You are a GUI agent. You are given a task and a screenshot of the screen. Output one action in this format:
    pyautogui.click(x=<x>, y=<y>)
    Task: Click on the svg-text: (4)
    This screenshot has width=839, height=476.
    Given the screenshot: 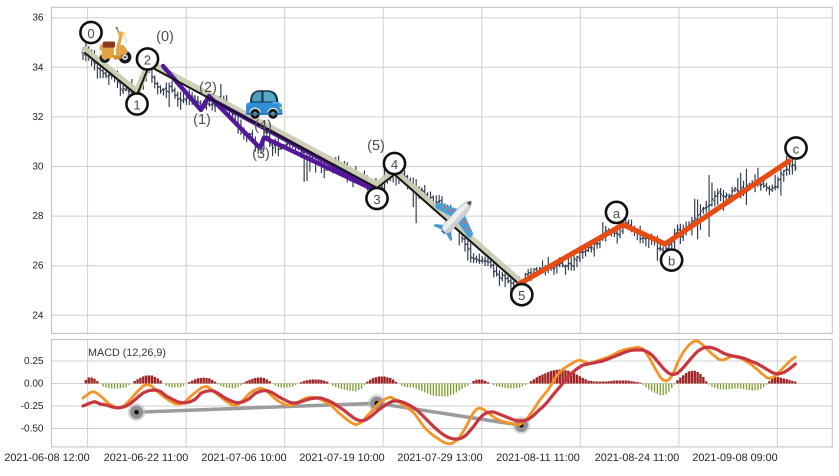 What is the action you would take?
    pyautogui.click(x=263, y=126)
    